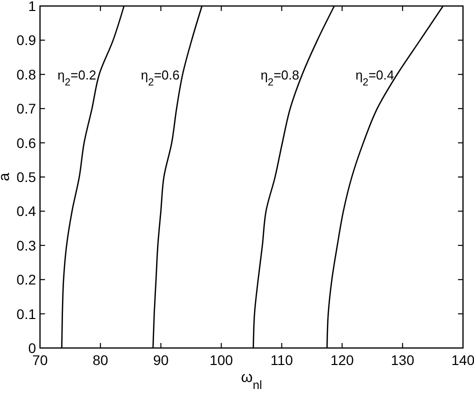  What do you see at coordinates (26, 40) in the screenshot?
I see `y-tick-label: 0.9` at bounding box center [26, 40].